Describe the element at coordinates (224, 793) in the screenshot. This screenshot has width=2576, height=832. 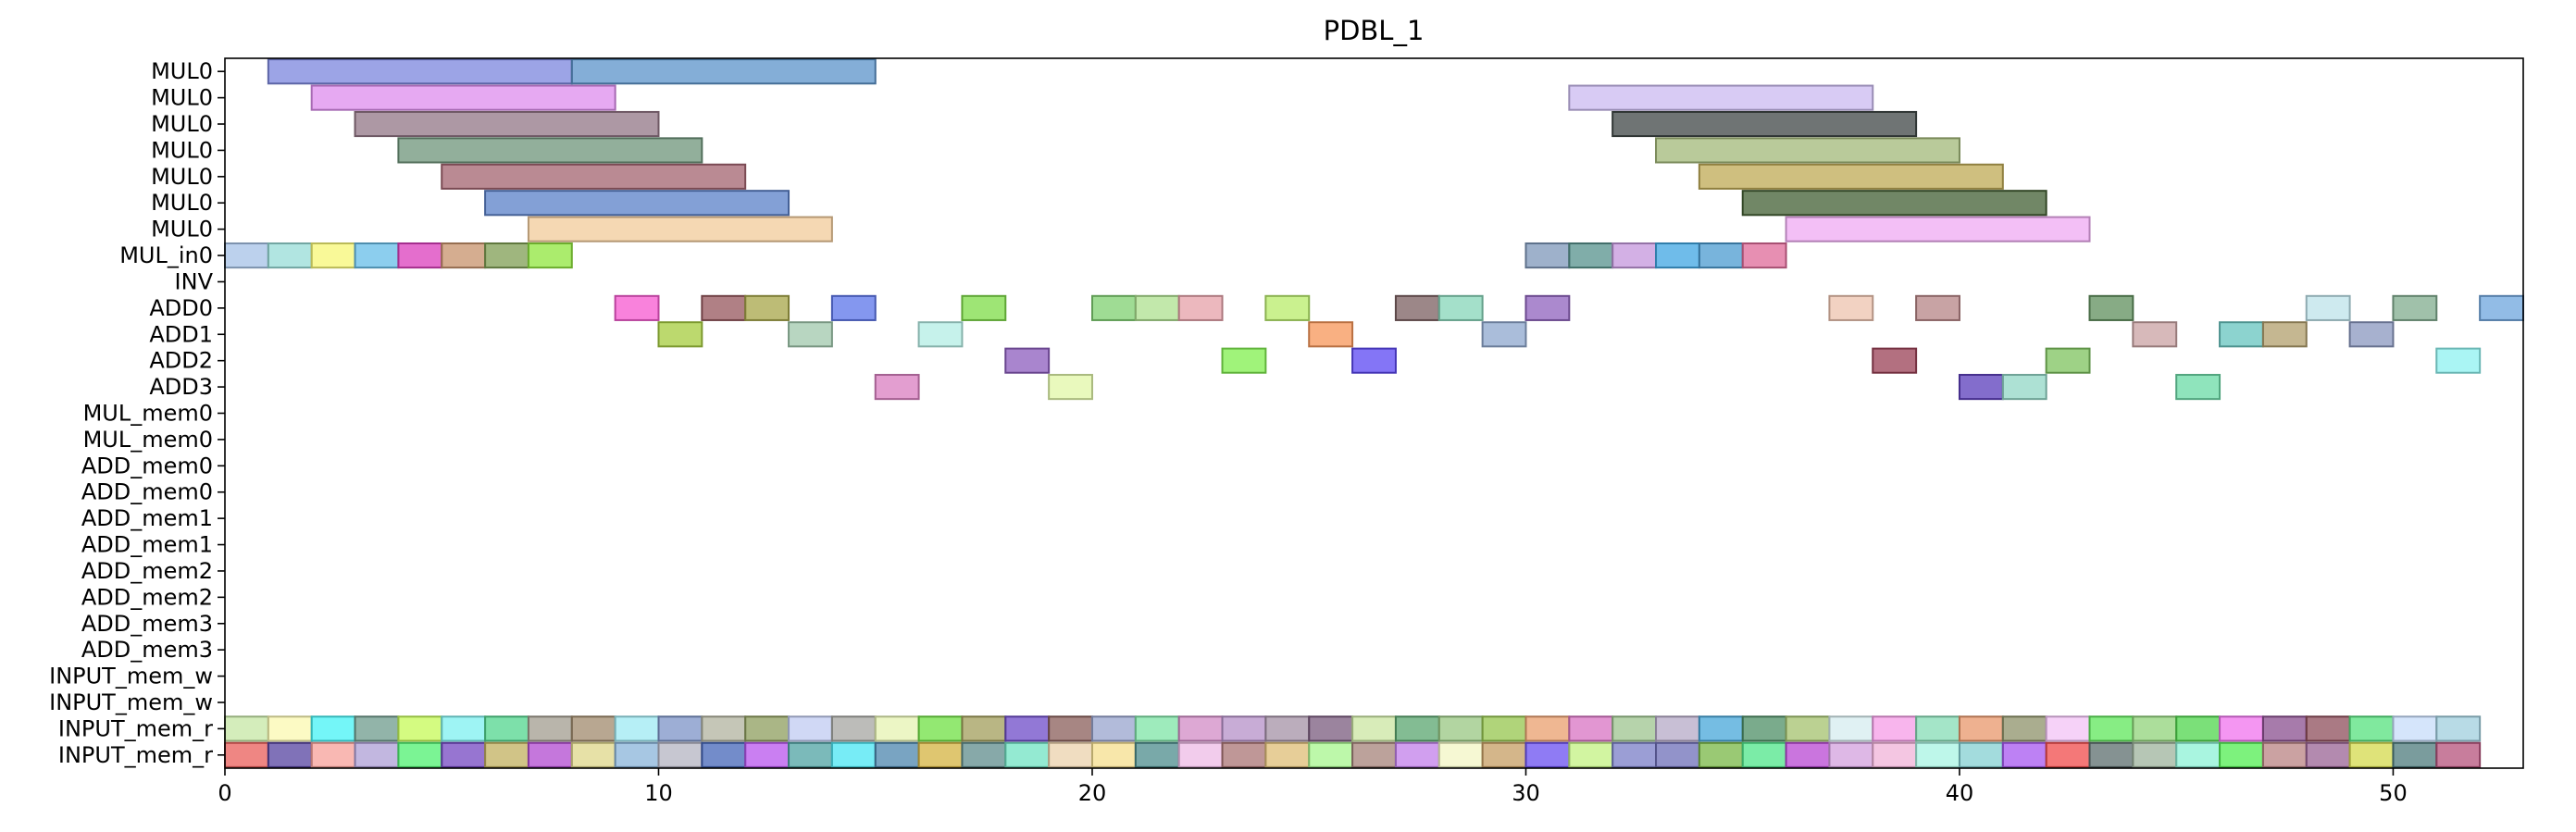
I see `x-tick-label: 0` at that location.